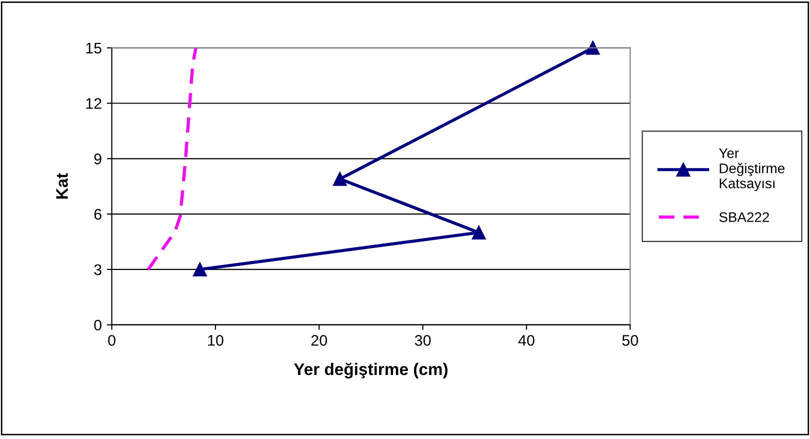 This screenshot has width=810, height=439. I want to click on y-tick-label: 12, so click(94, 103).